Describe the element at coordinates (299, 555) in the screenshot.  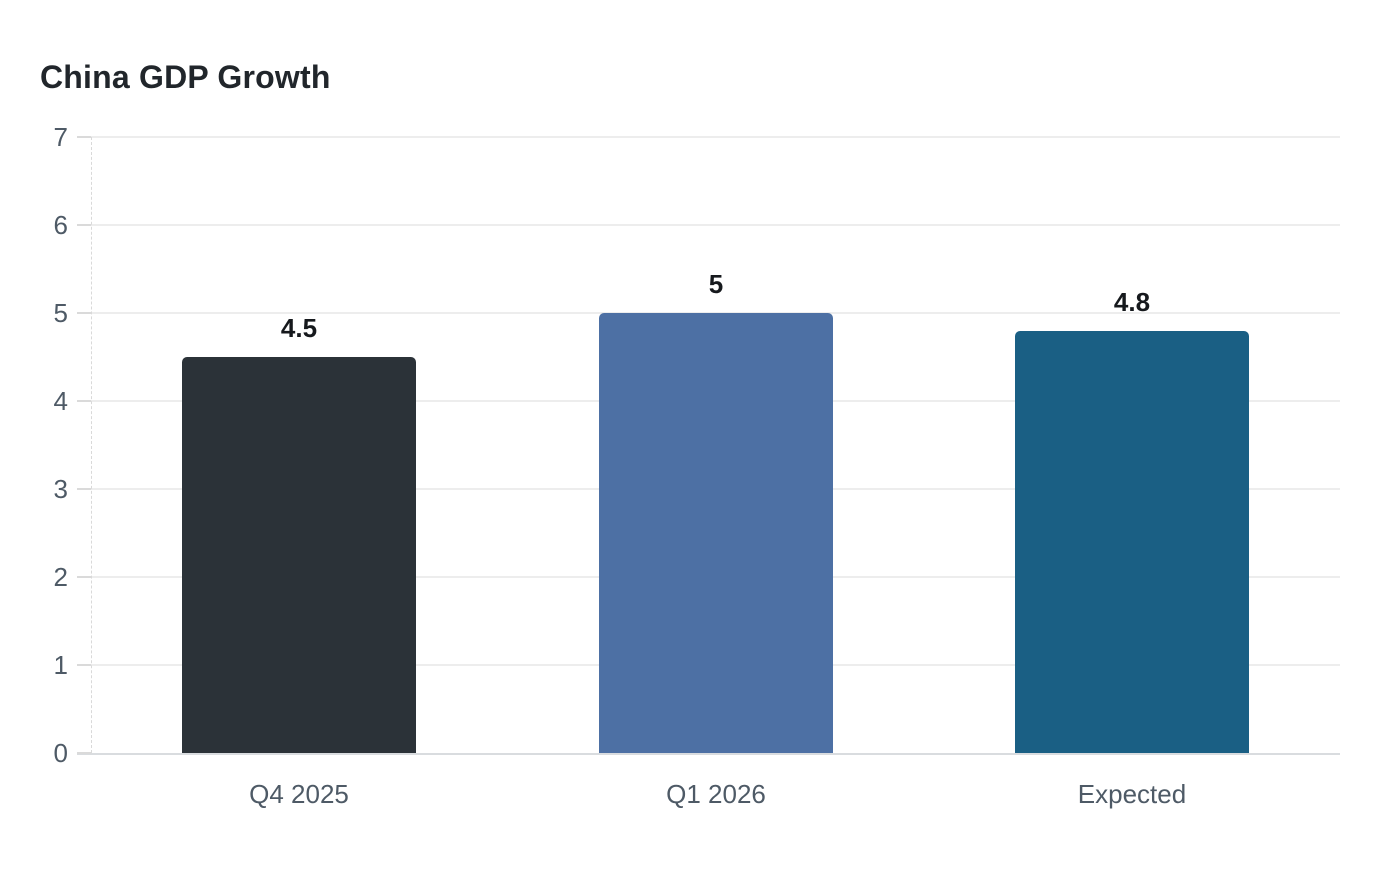
I see `bar-q4-2025` at that location.